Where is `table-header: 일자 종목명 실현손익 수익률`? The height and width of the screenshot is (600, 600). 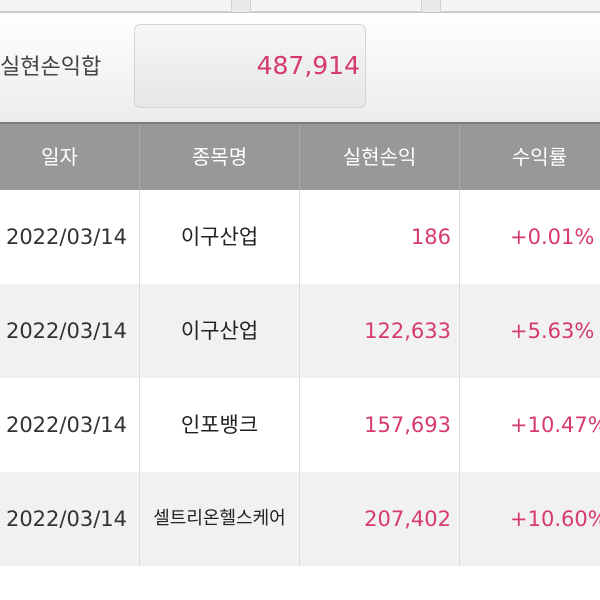
table-header: 일자 종목명 실현손익 수익률 is located at coordinates (300, 156).